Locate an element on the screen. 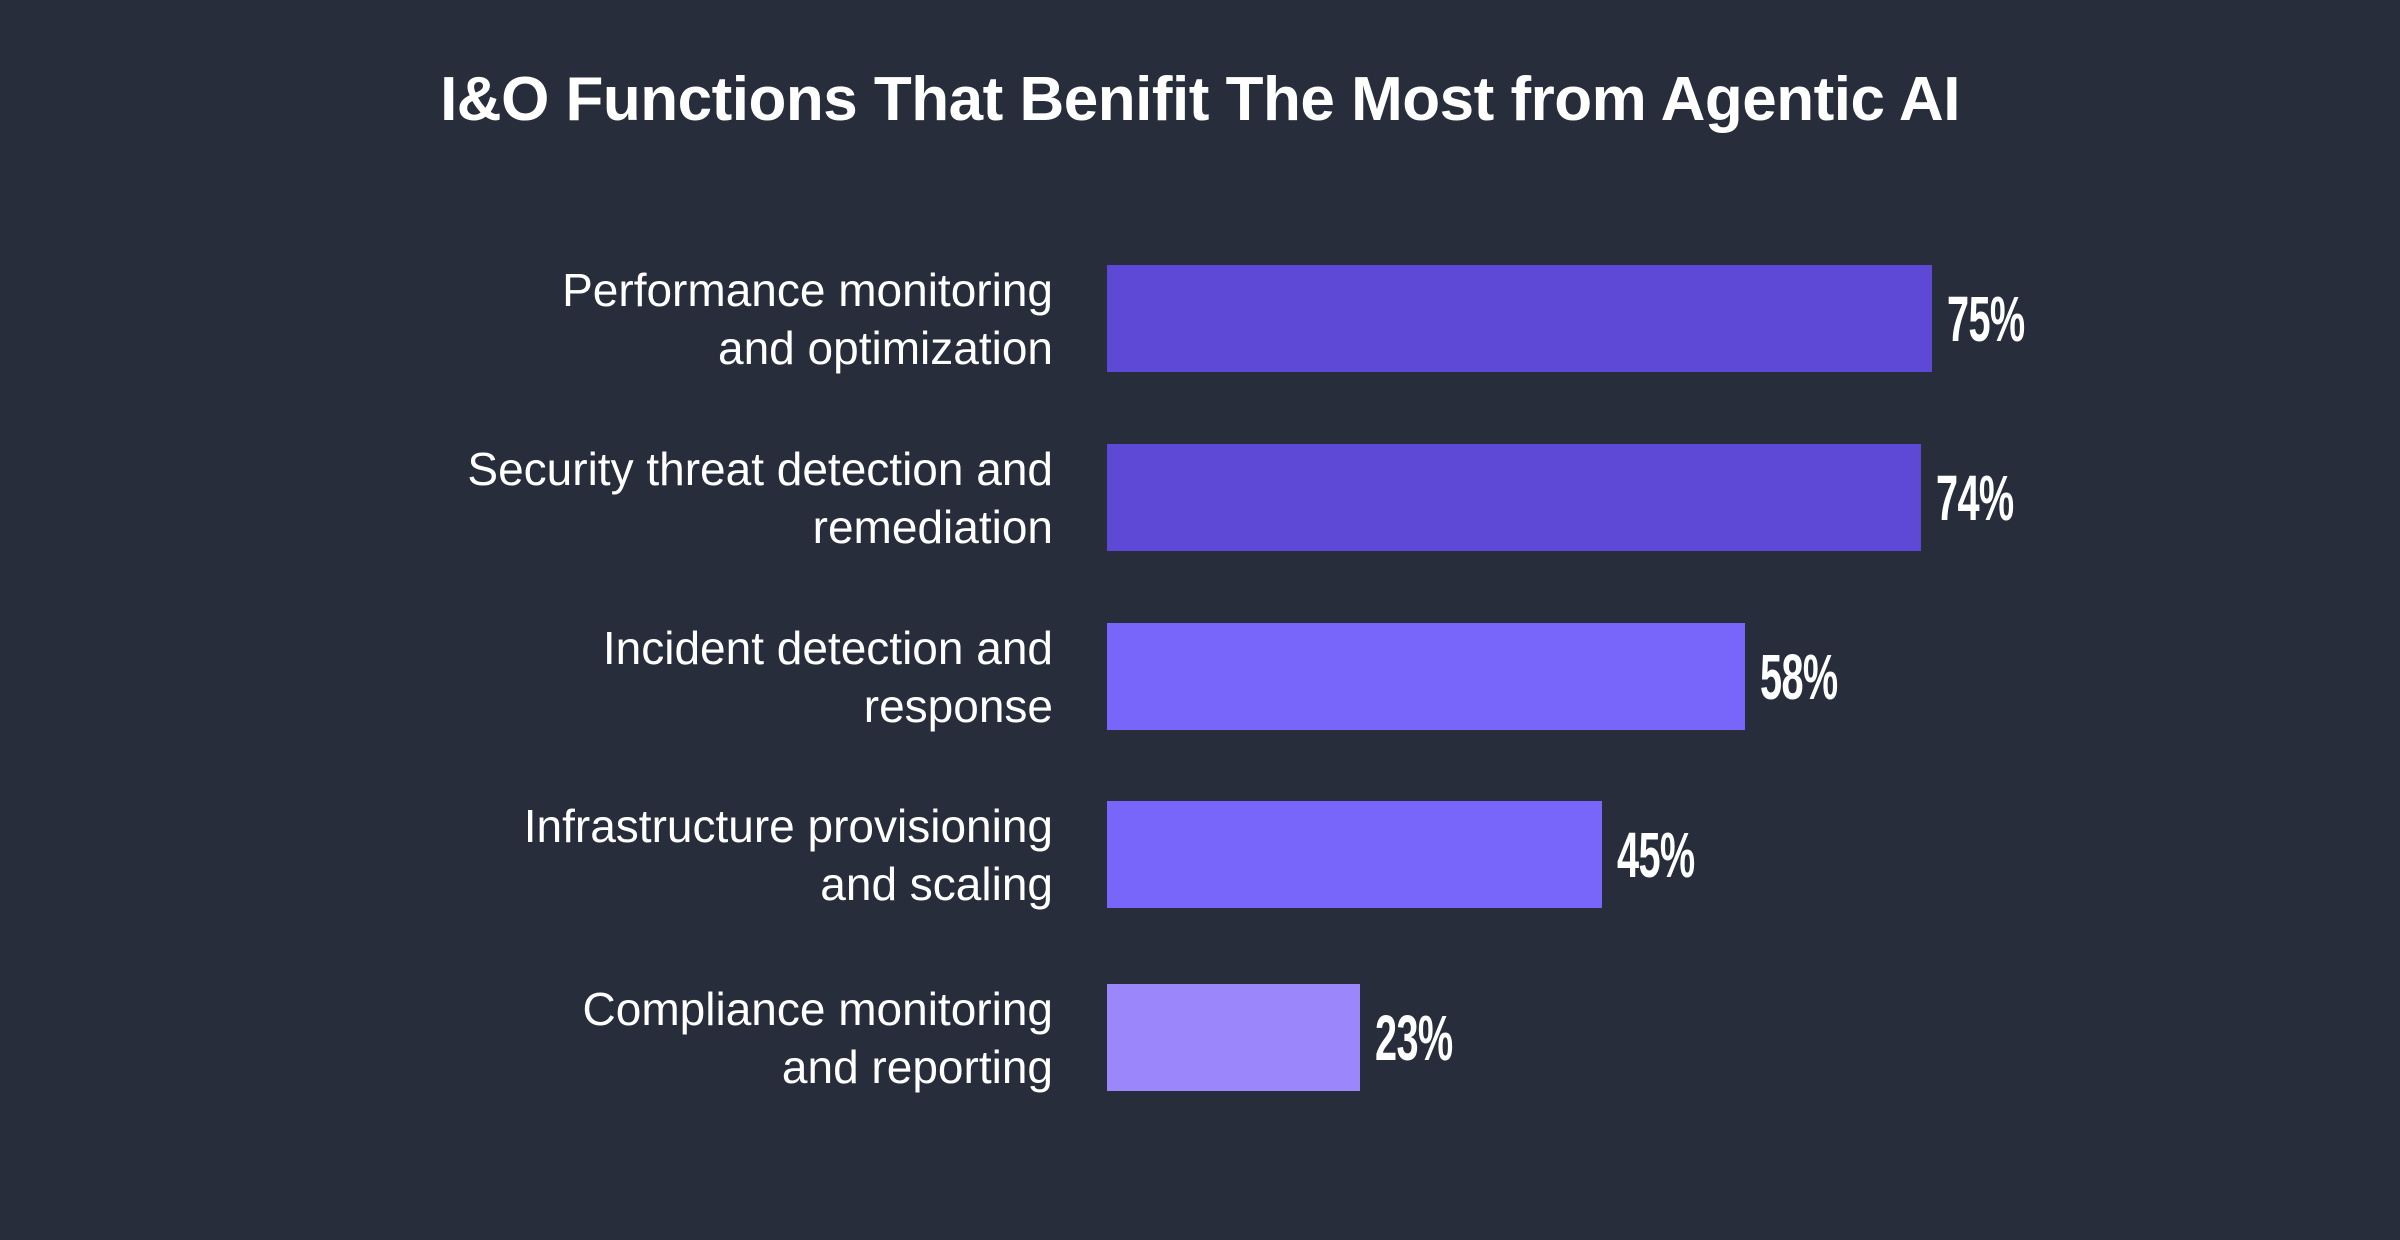 Image resolution: width=2400 pixels, height=1240 pixels. bar-row: Incident detection and response 58% is located at coordinates (1200, 677).